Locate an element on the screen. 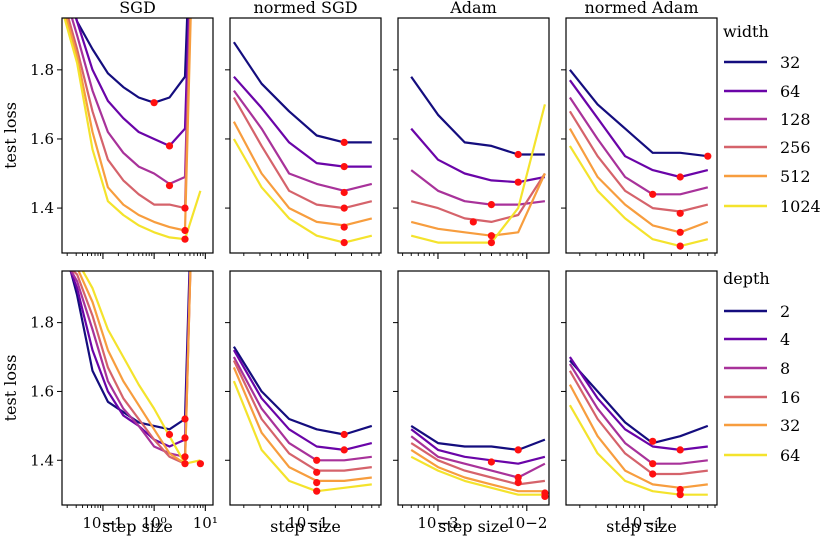 The height and width of the screenshot is (538, 831). panel-depth-sgd: 1.4 1.6 1.8 10−1 10⁰ 10¹ step size test loss is located at coordinates (109, 403).